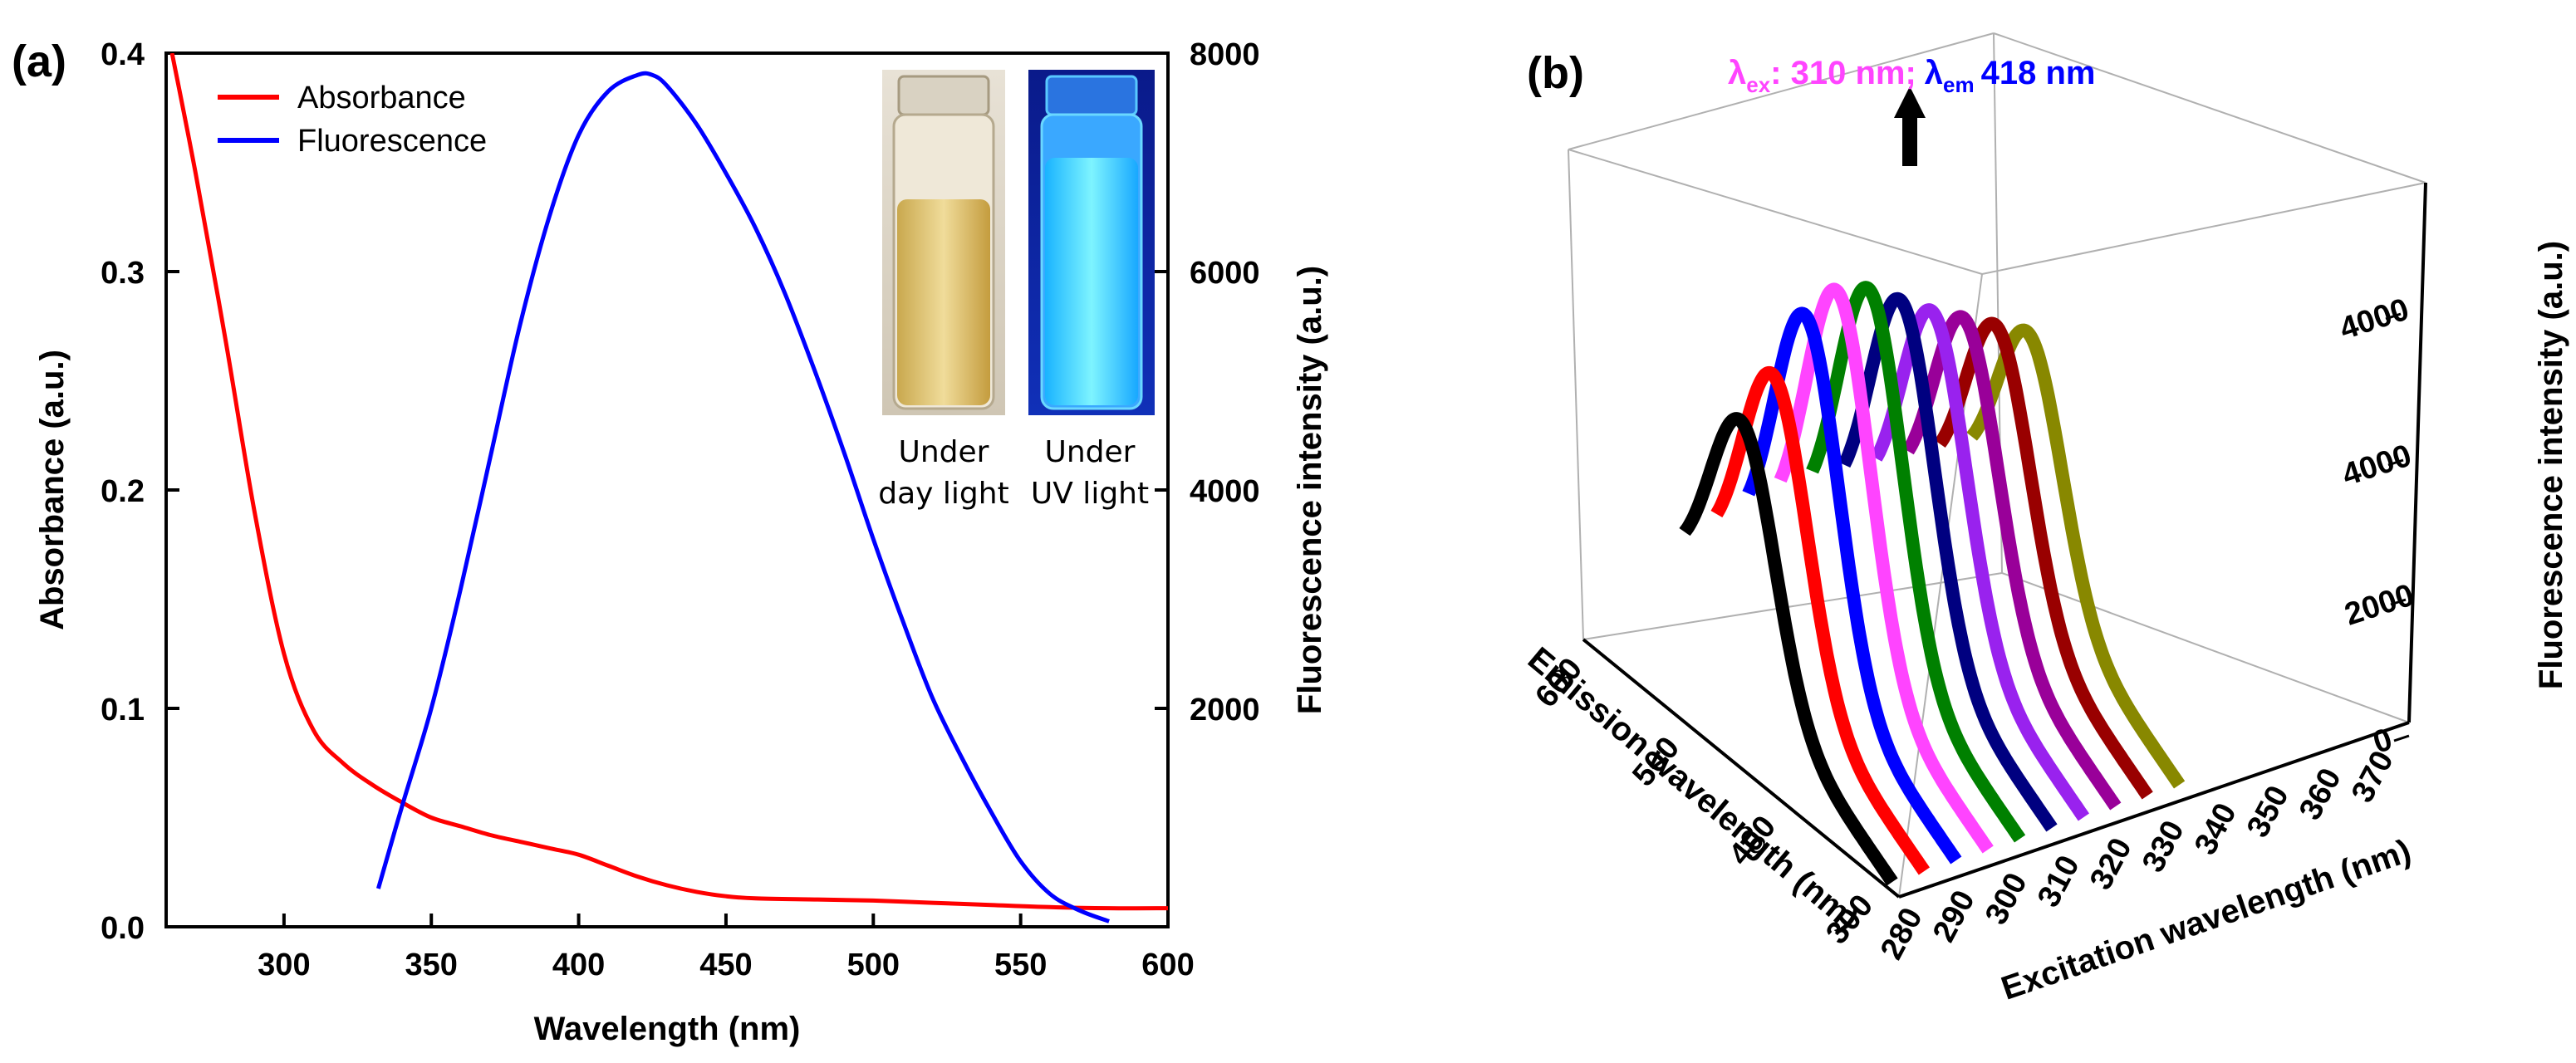 This screenshot has height=1063, width=2576. I want to click on y2-tick-label: 6000, so click(1225, 273).